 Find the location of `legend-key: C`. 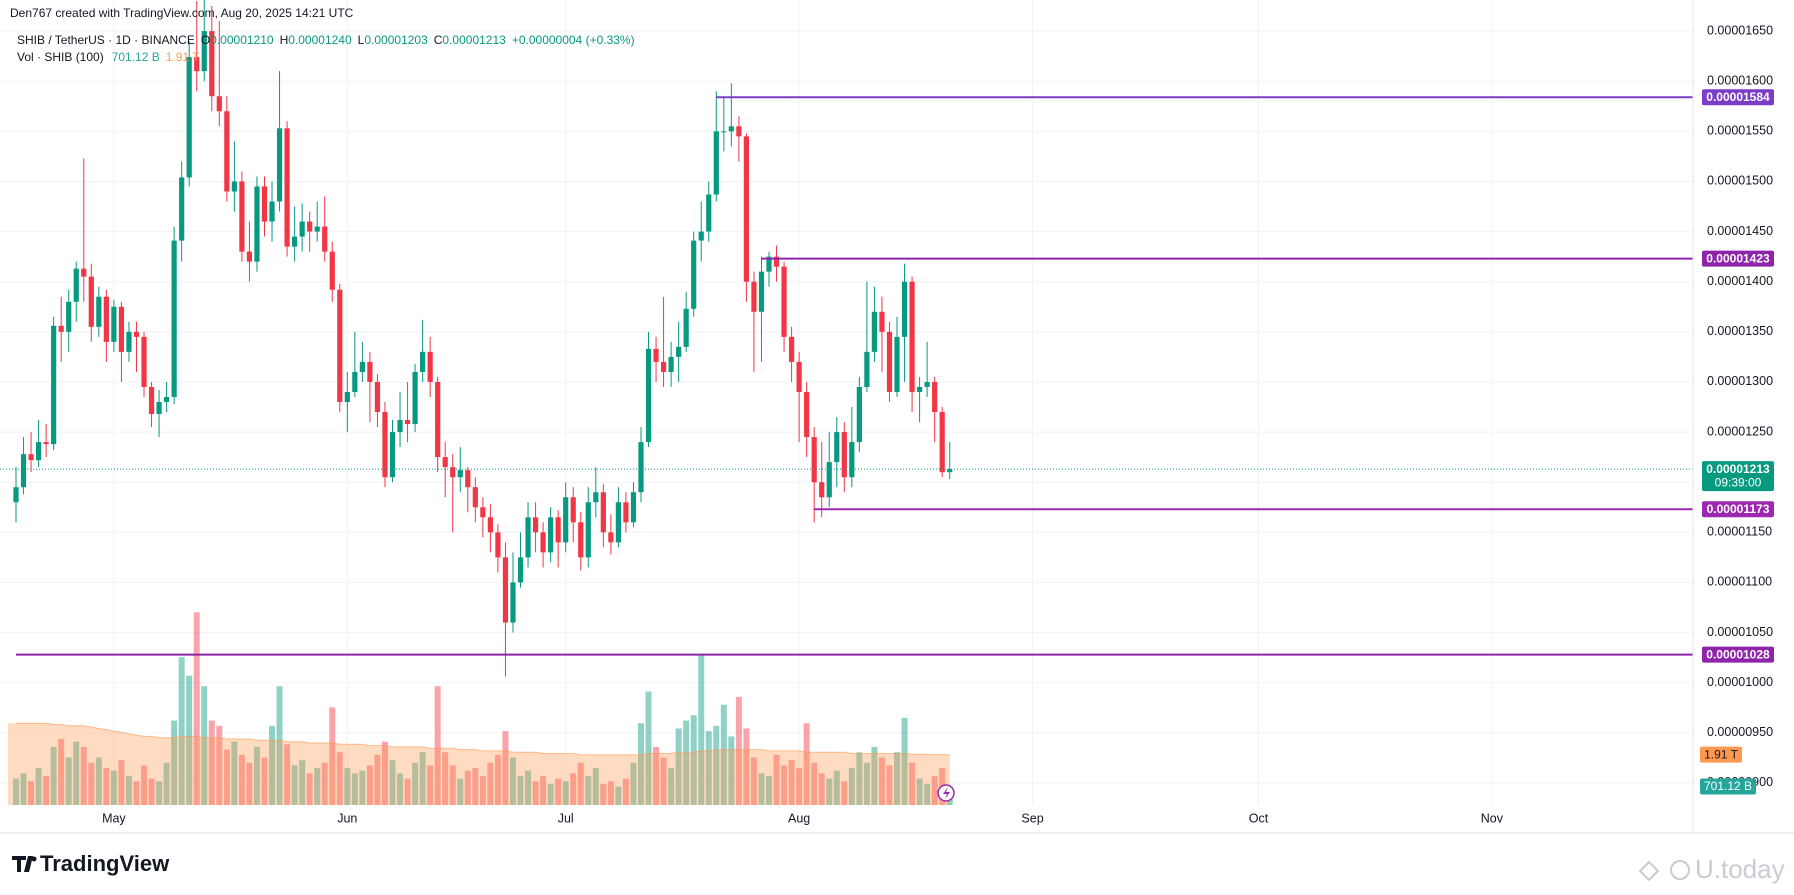

legend-key: C is located at coordinates (438, 40).